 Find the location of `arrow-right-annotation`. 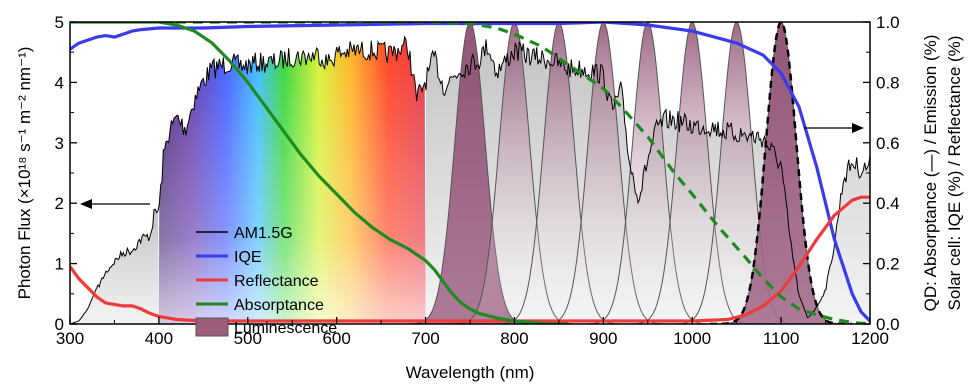

arrow-right-annotation is located at coordinates (834, 128).